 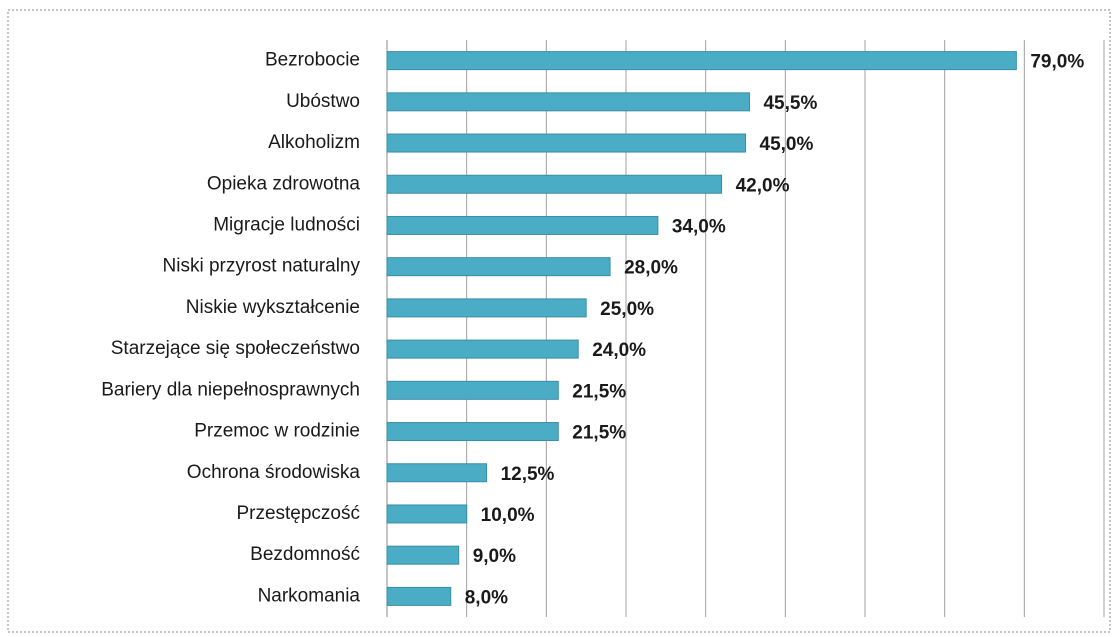 I want to click on y-tick-label: Starzejące się społeczeństwo, so click(x=235, y=348).